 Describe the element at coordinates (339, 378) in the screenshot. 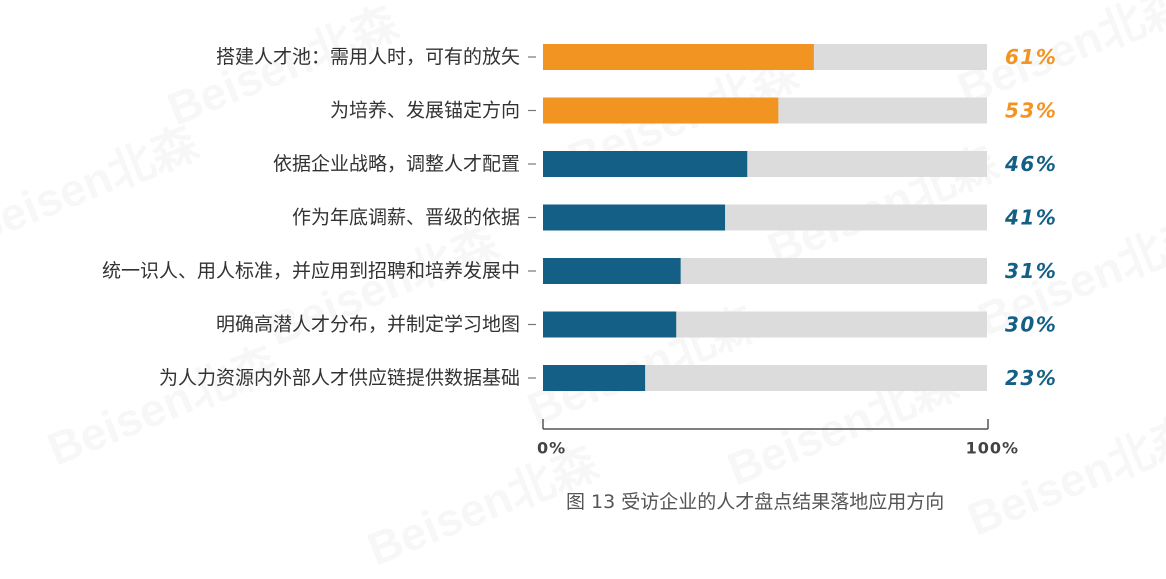

I see `category-label: 为人力资源内外部人才供应链提供数据基础` at that location.